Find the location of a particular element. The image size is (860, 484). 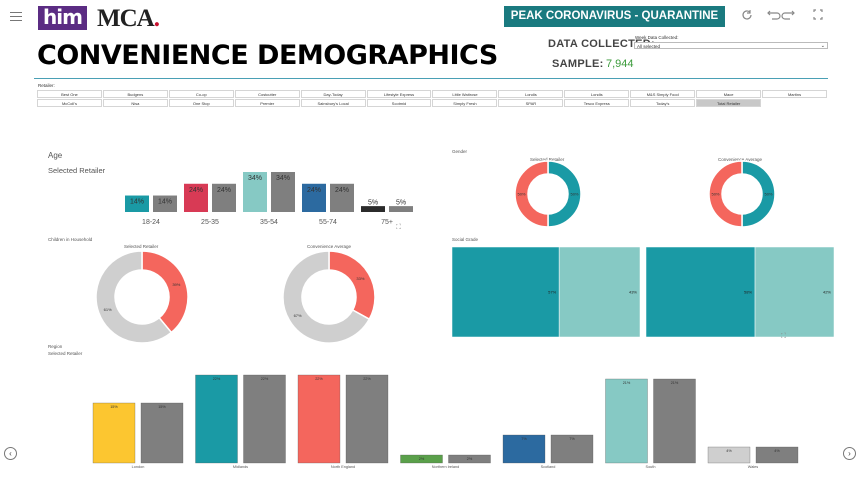

retailer-button: Nisa is located at coordinates (135, 103).